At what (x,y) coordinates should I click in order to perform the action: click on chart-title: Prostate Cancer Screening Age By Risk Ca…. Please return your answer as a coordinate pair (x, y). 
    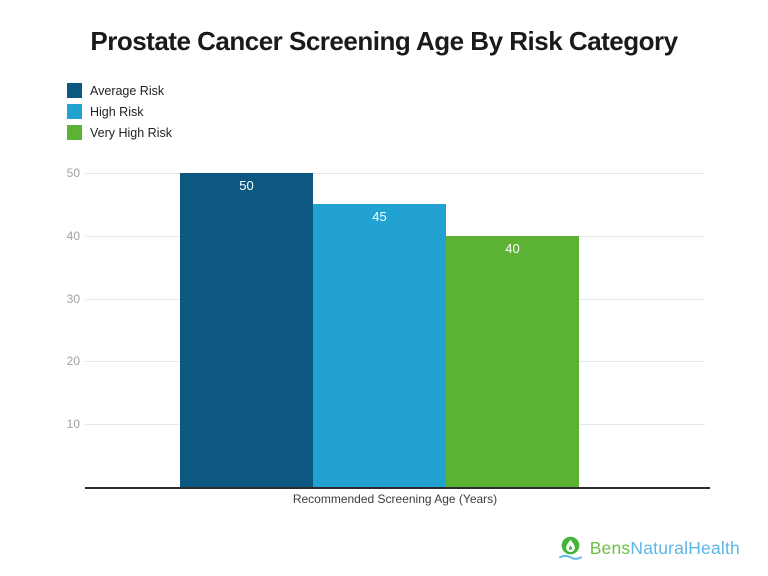
    Looking at the image, I should click on (384, 41).